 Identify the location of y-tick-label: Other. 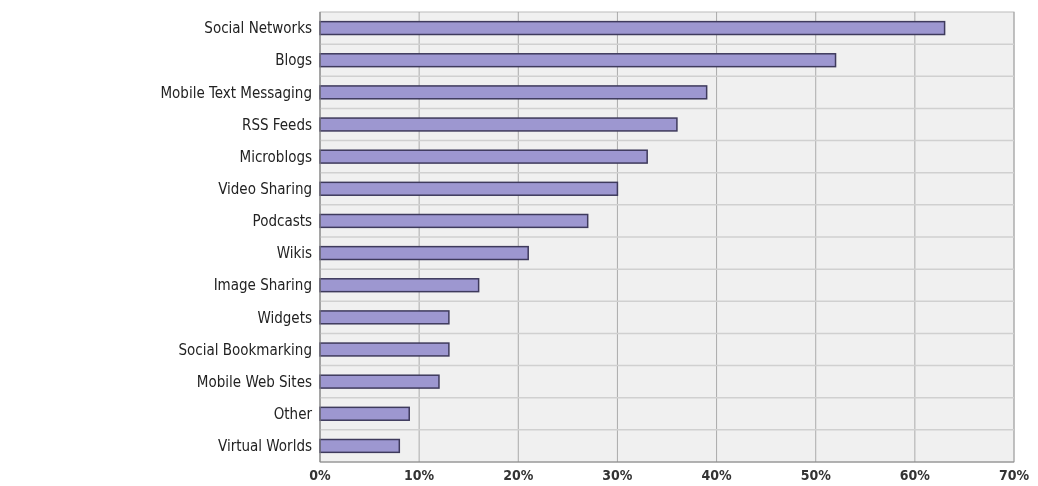
(293, 414).